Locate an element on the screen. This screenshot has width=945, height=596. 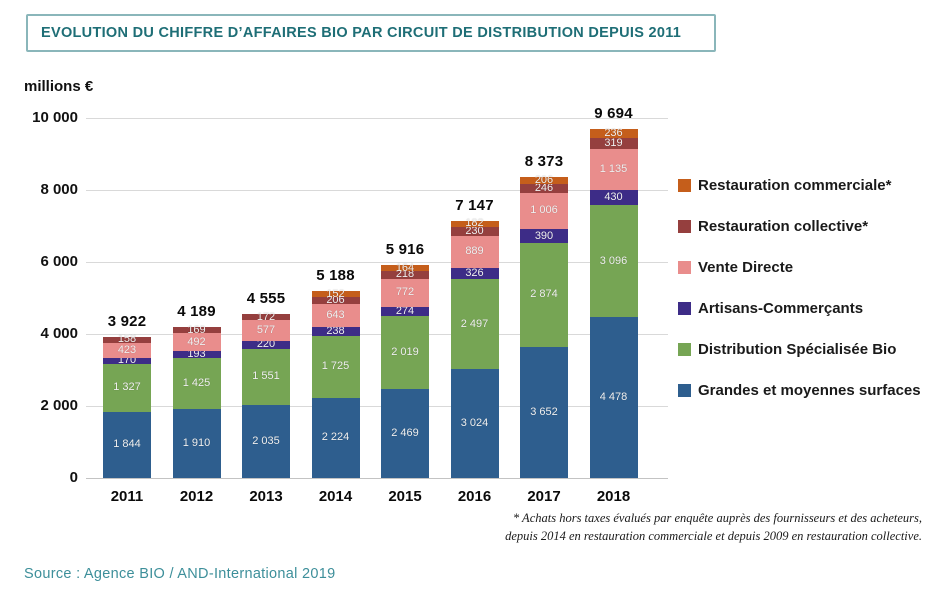
bar-segment-value: 577 is located at coordinates (266, 330).